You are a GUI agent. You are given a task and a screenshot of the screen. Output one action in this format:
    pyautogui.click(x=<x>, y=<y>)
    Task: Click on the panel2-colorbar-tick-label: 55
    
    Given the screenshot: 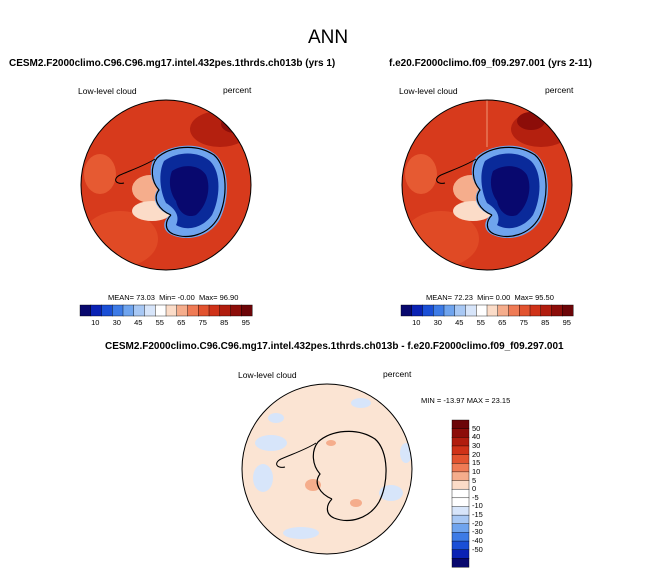 What is the action you would take?
    pyautogui.click(x=480, y=322)
    